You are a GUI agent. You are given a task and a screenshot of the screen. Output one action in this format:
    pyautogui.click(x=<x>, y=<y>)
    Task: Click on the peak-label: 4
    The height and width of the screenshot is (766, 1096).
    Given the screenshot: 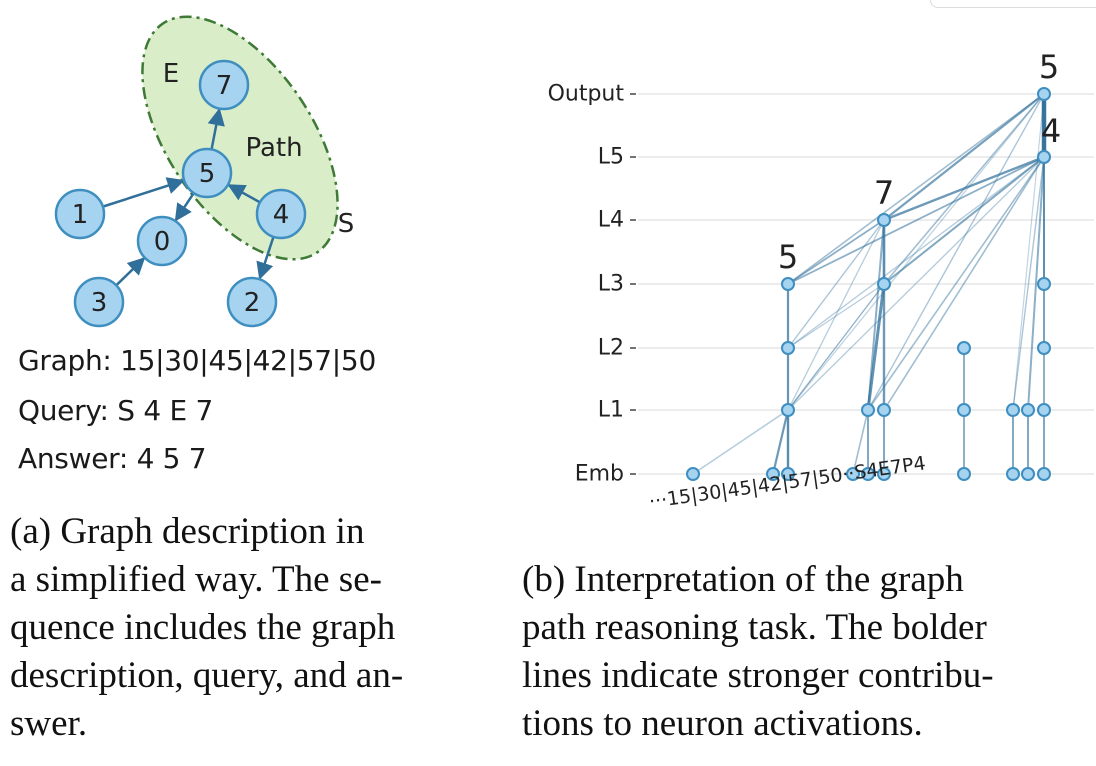 What is the action you would take?
    pyautogui.click(x=1051, y=131)
    